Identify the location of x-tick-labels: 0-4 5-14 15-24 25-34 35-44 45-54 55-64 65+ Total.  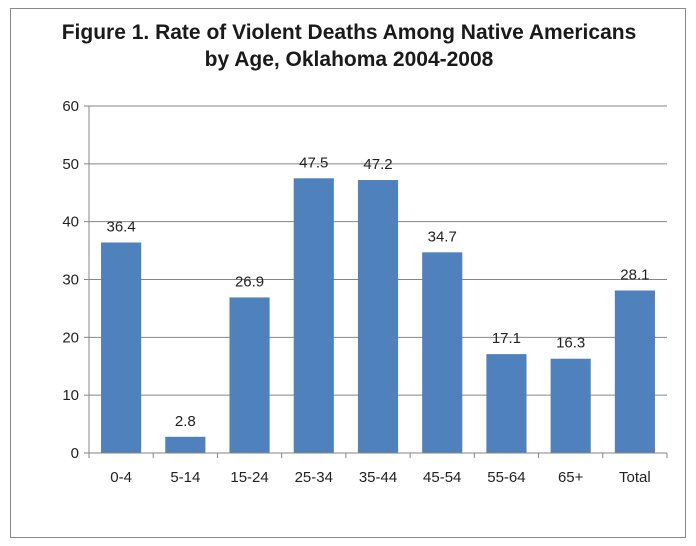
(380, 477).